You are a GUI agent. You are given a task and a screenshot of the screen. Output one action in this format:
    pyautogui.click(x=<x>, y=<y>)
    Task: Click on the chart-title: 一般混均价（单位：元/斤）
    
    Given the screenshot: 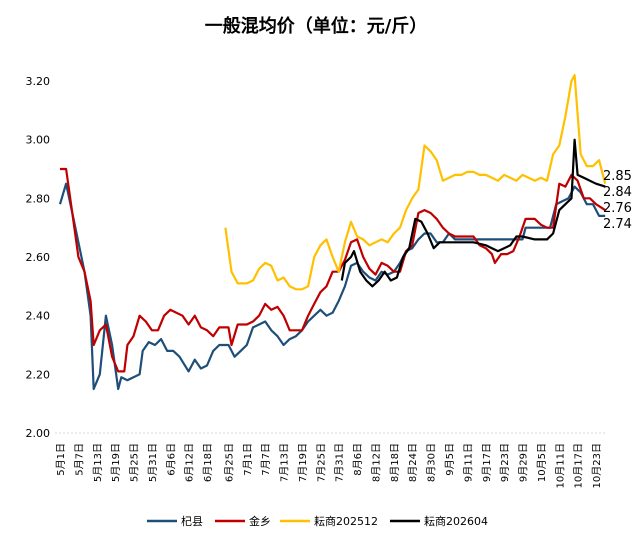 What is the action you would take?
    pyautogui.click(x=316, y=26)
    